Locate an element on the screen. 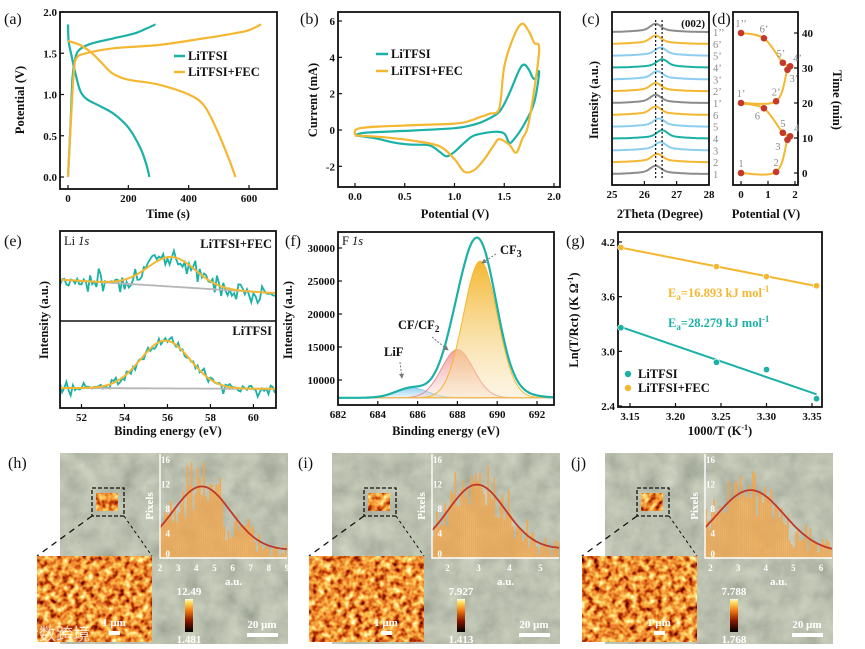  x-tick-label: 3.15 is located at coordinates (630, 417).